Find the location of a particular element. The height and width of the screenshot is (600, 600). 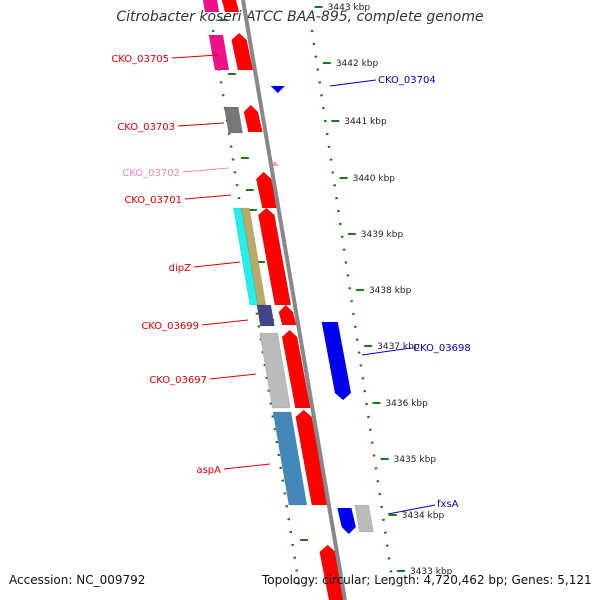

gene-label: CKO_03705 is located at coordinates (140, 59).